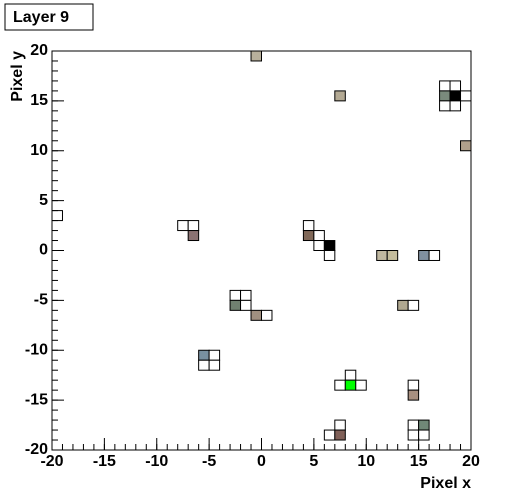 This screenshot has height=500, width=524. Describe the element at coordinates (41, 300) in the screenshot. I see `y-tick-label: -5` at that location.